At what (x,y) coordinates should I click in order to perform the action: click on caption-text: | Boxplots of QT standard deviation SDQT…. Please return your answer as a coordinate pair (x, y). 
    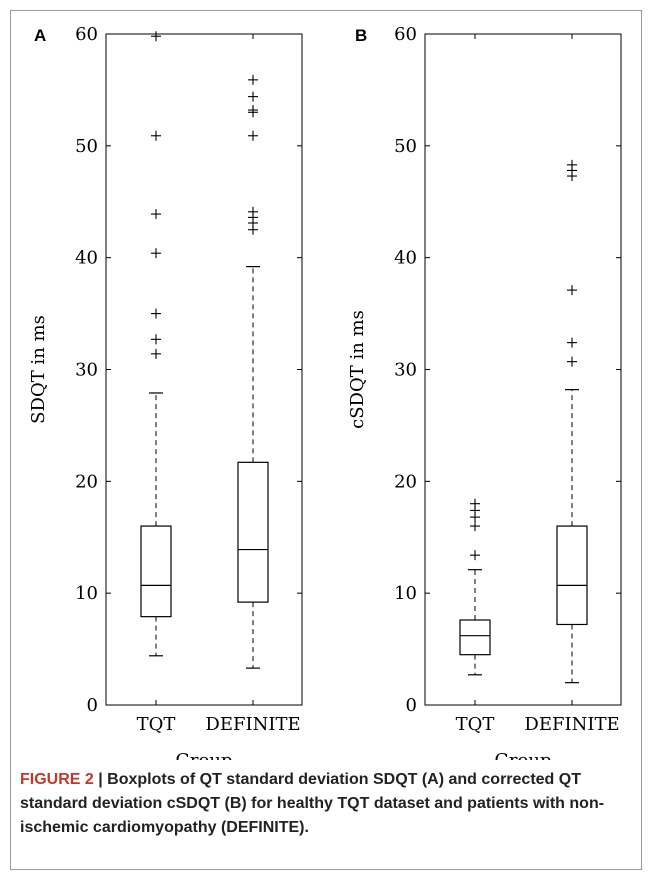
    Looking at the image, I should click on (312, 803).